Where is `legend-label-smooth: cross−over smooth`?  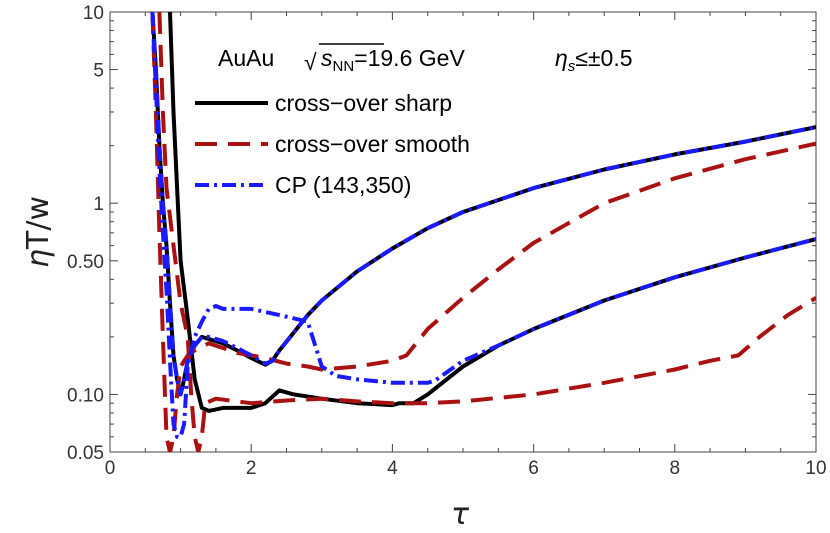
legend-label-smooth: cross−over smooth is located at coordinates (372, 144).